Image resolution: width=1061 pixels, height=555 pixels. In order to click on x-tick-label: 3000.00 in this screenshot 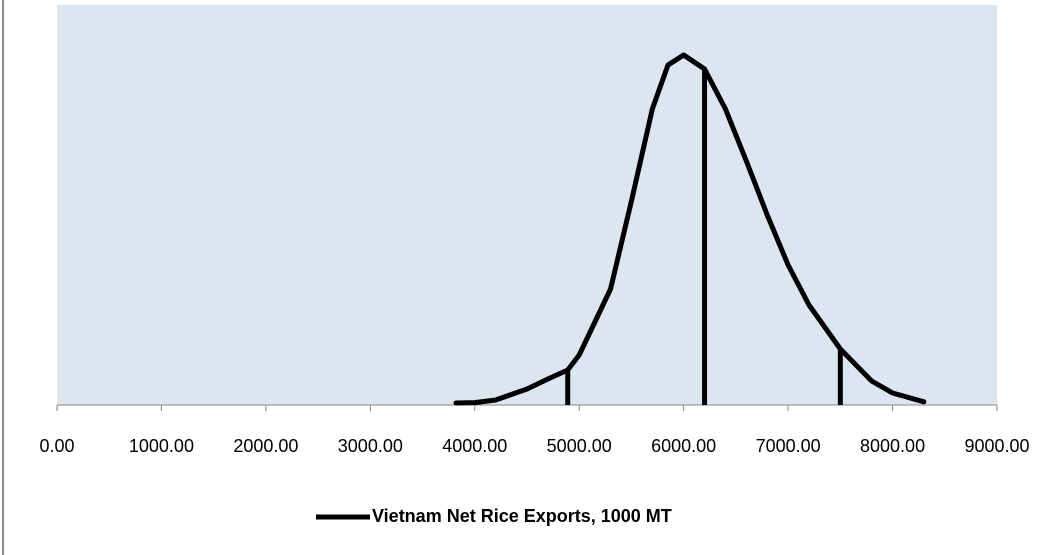, I will do `click(370, 446)`.